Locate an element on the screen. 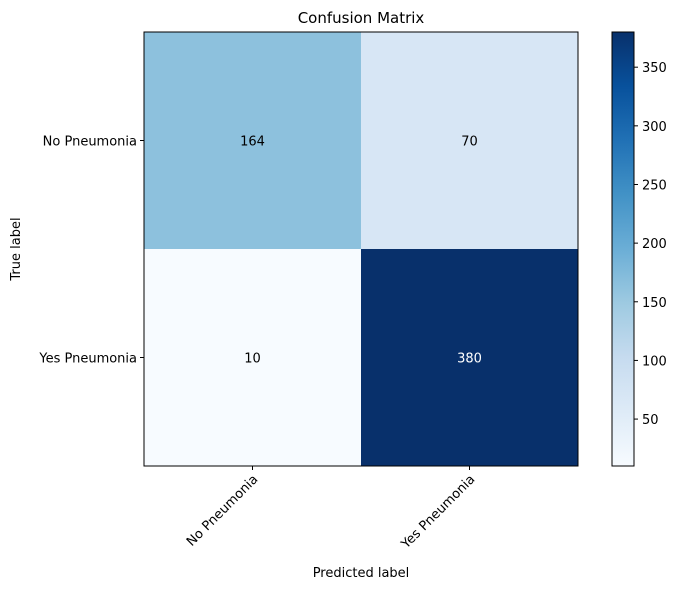 This screenshot has height=590, width=679. colorbar-tick-label: 200 is located at coordinates (654, 244).